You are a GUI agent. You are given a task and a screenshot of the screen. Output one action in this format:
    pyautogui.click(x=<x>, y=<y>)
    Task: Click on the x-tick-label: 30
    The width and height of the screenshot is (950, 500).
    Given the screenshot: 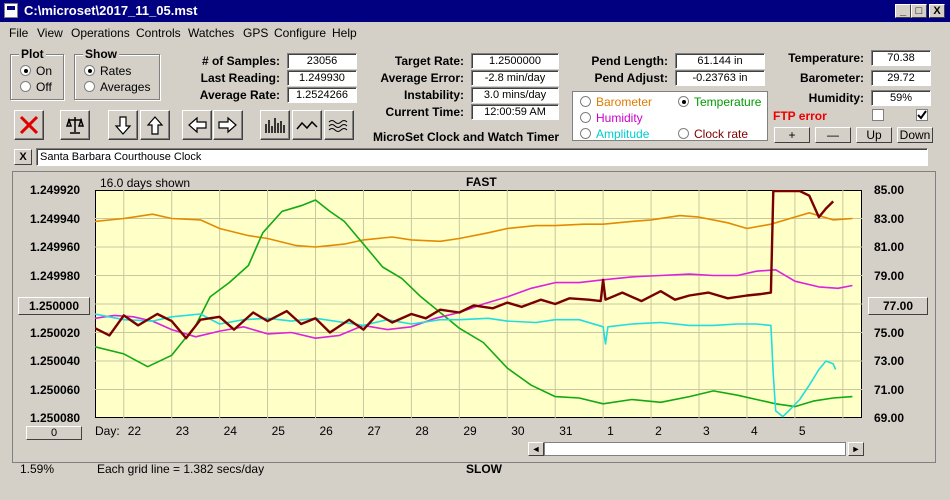 What is the action you would take?
    pyautogui.click(x=518, y=431)
    